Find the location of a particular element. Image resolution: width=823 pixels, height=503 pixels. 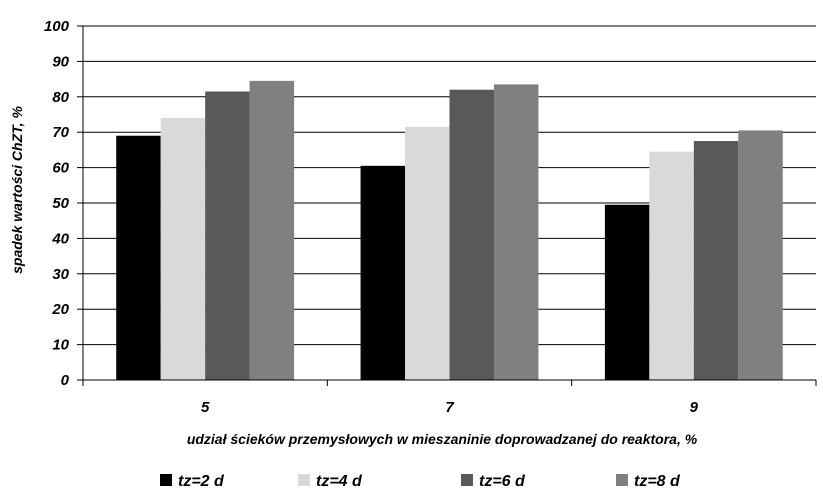

y-tick-label: 100 is located at coordinates (57, 26).